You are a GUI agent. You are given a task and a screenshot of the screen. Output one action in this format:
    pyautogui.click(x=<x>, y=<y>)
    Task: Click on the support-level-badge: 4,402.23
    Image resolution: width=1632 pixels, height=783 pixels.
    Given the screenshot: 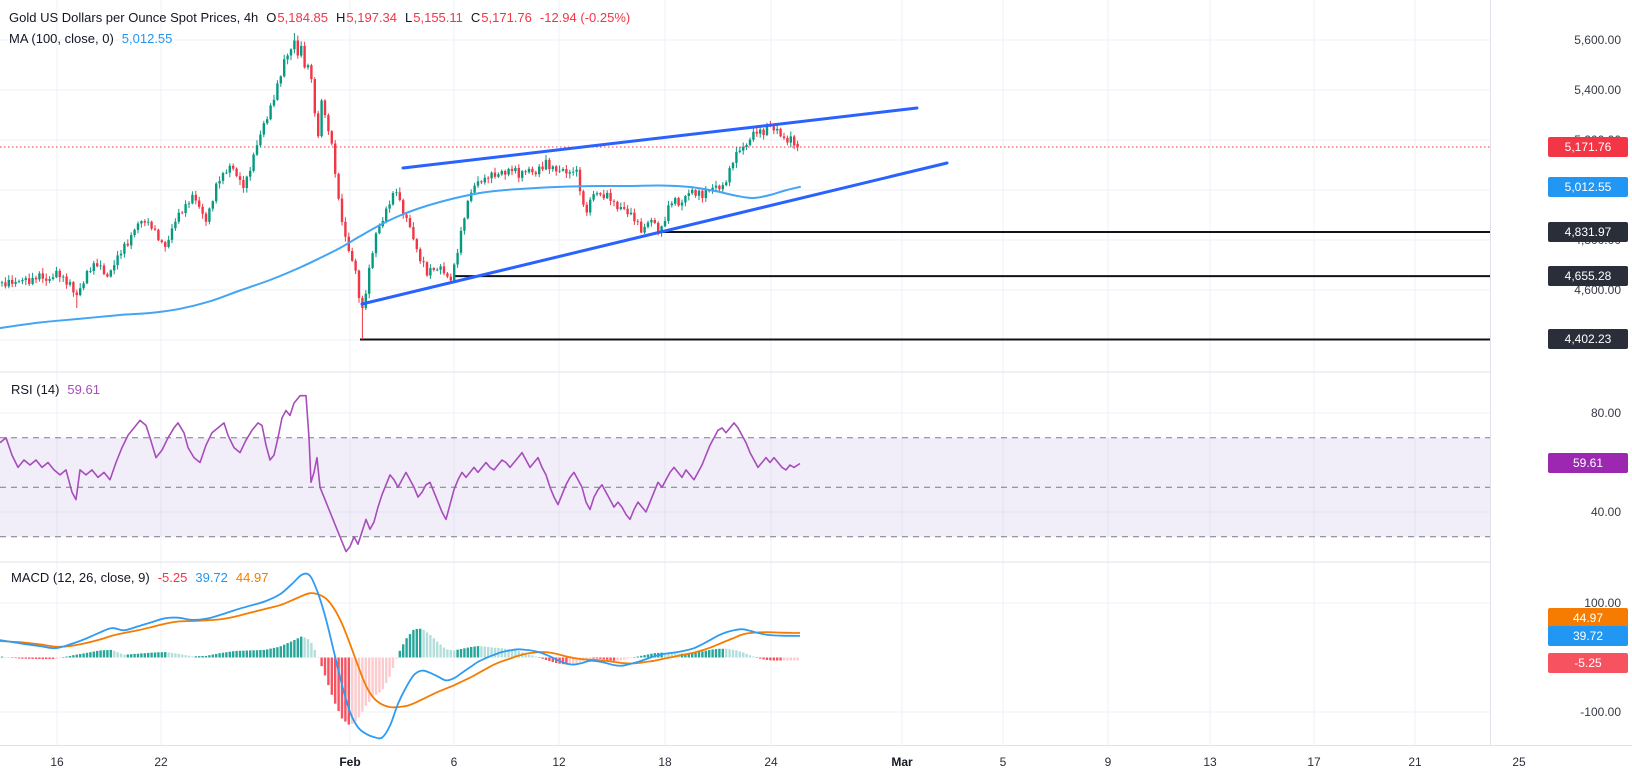 What is the action you would take?
    pyautogui.click(x=1588, y=339)
    